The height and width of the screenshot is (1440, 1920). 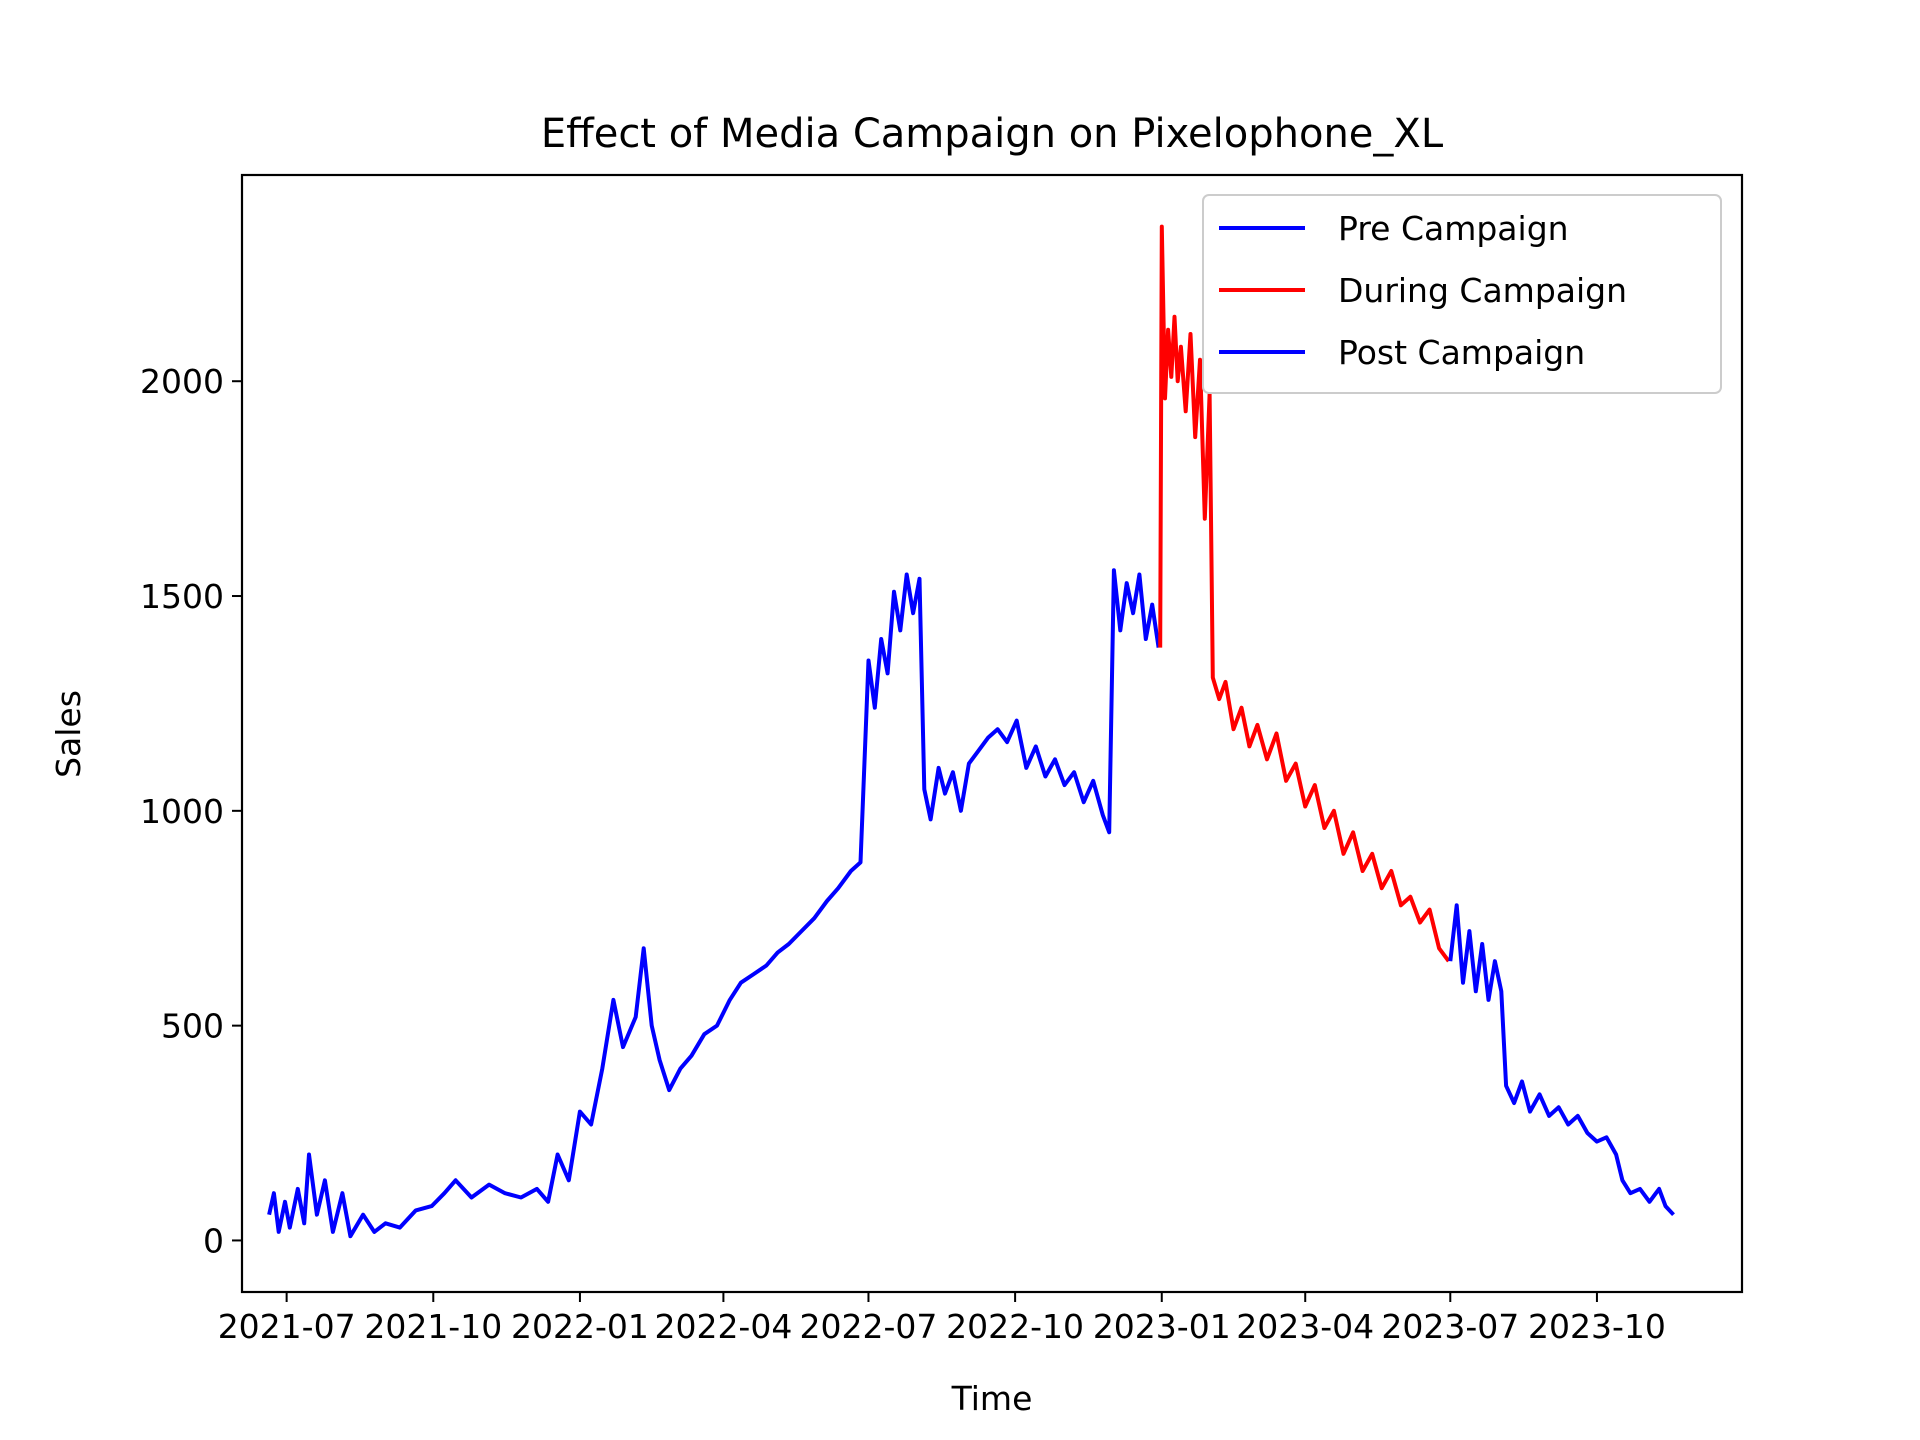 I want to click on y-axis: 0 500 1000 1500 2000, so click(x=191, y=811).